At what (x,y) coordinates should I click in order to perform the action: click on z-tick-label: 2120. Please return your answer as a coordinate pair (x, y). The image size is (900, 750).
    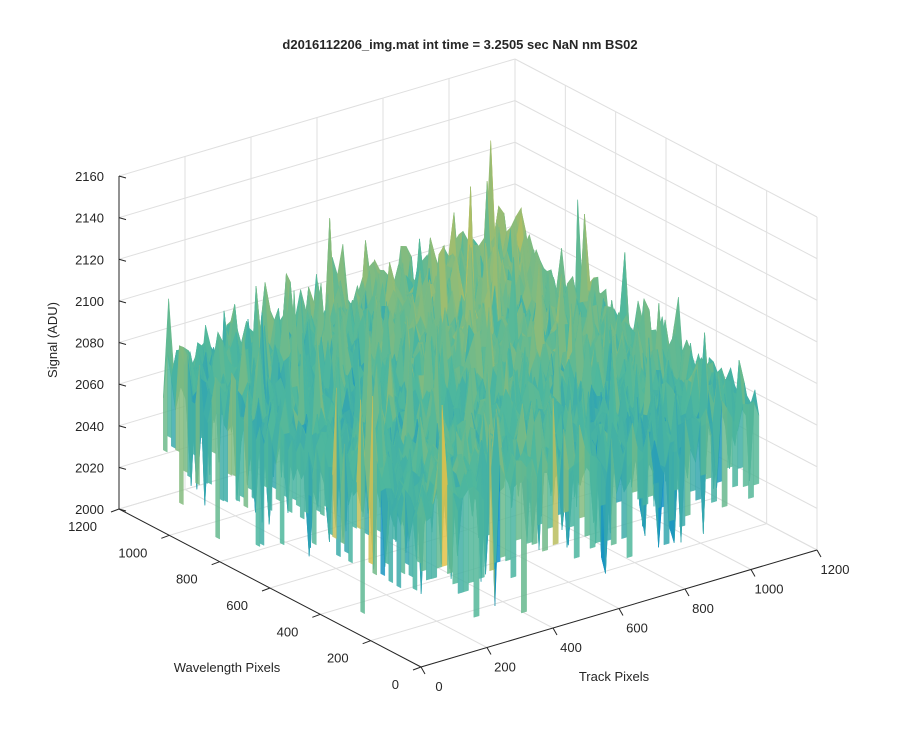
    Looking at the image, I should click on (89, 259).